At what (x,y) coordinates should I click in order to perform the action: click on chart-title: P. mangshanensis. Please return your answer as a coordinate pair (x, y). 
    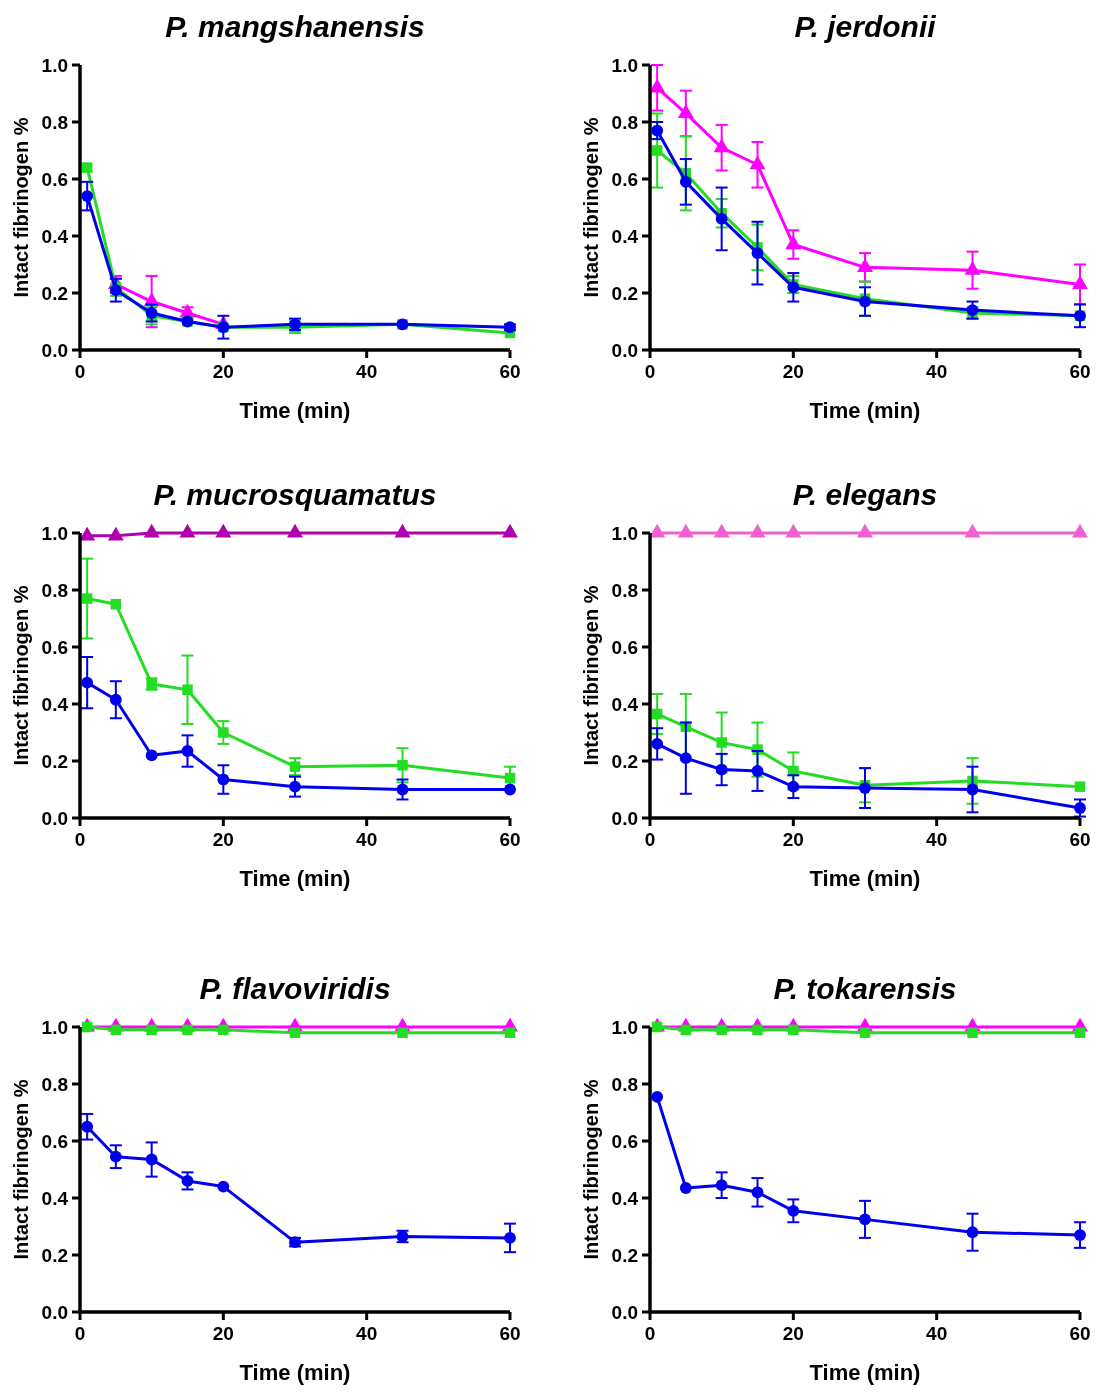
    Looking at the image, I should click on (295, 26).